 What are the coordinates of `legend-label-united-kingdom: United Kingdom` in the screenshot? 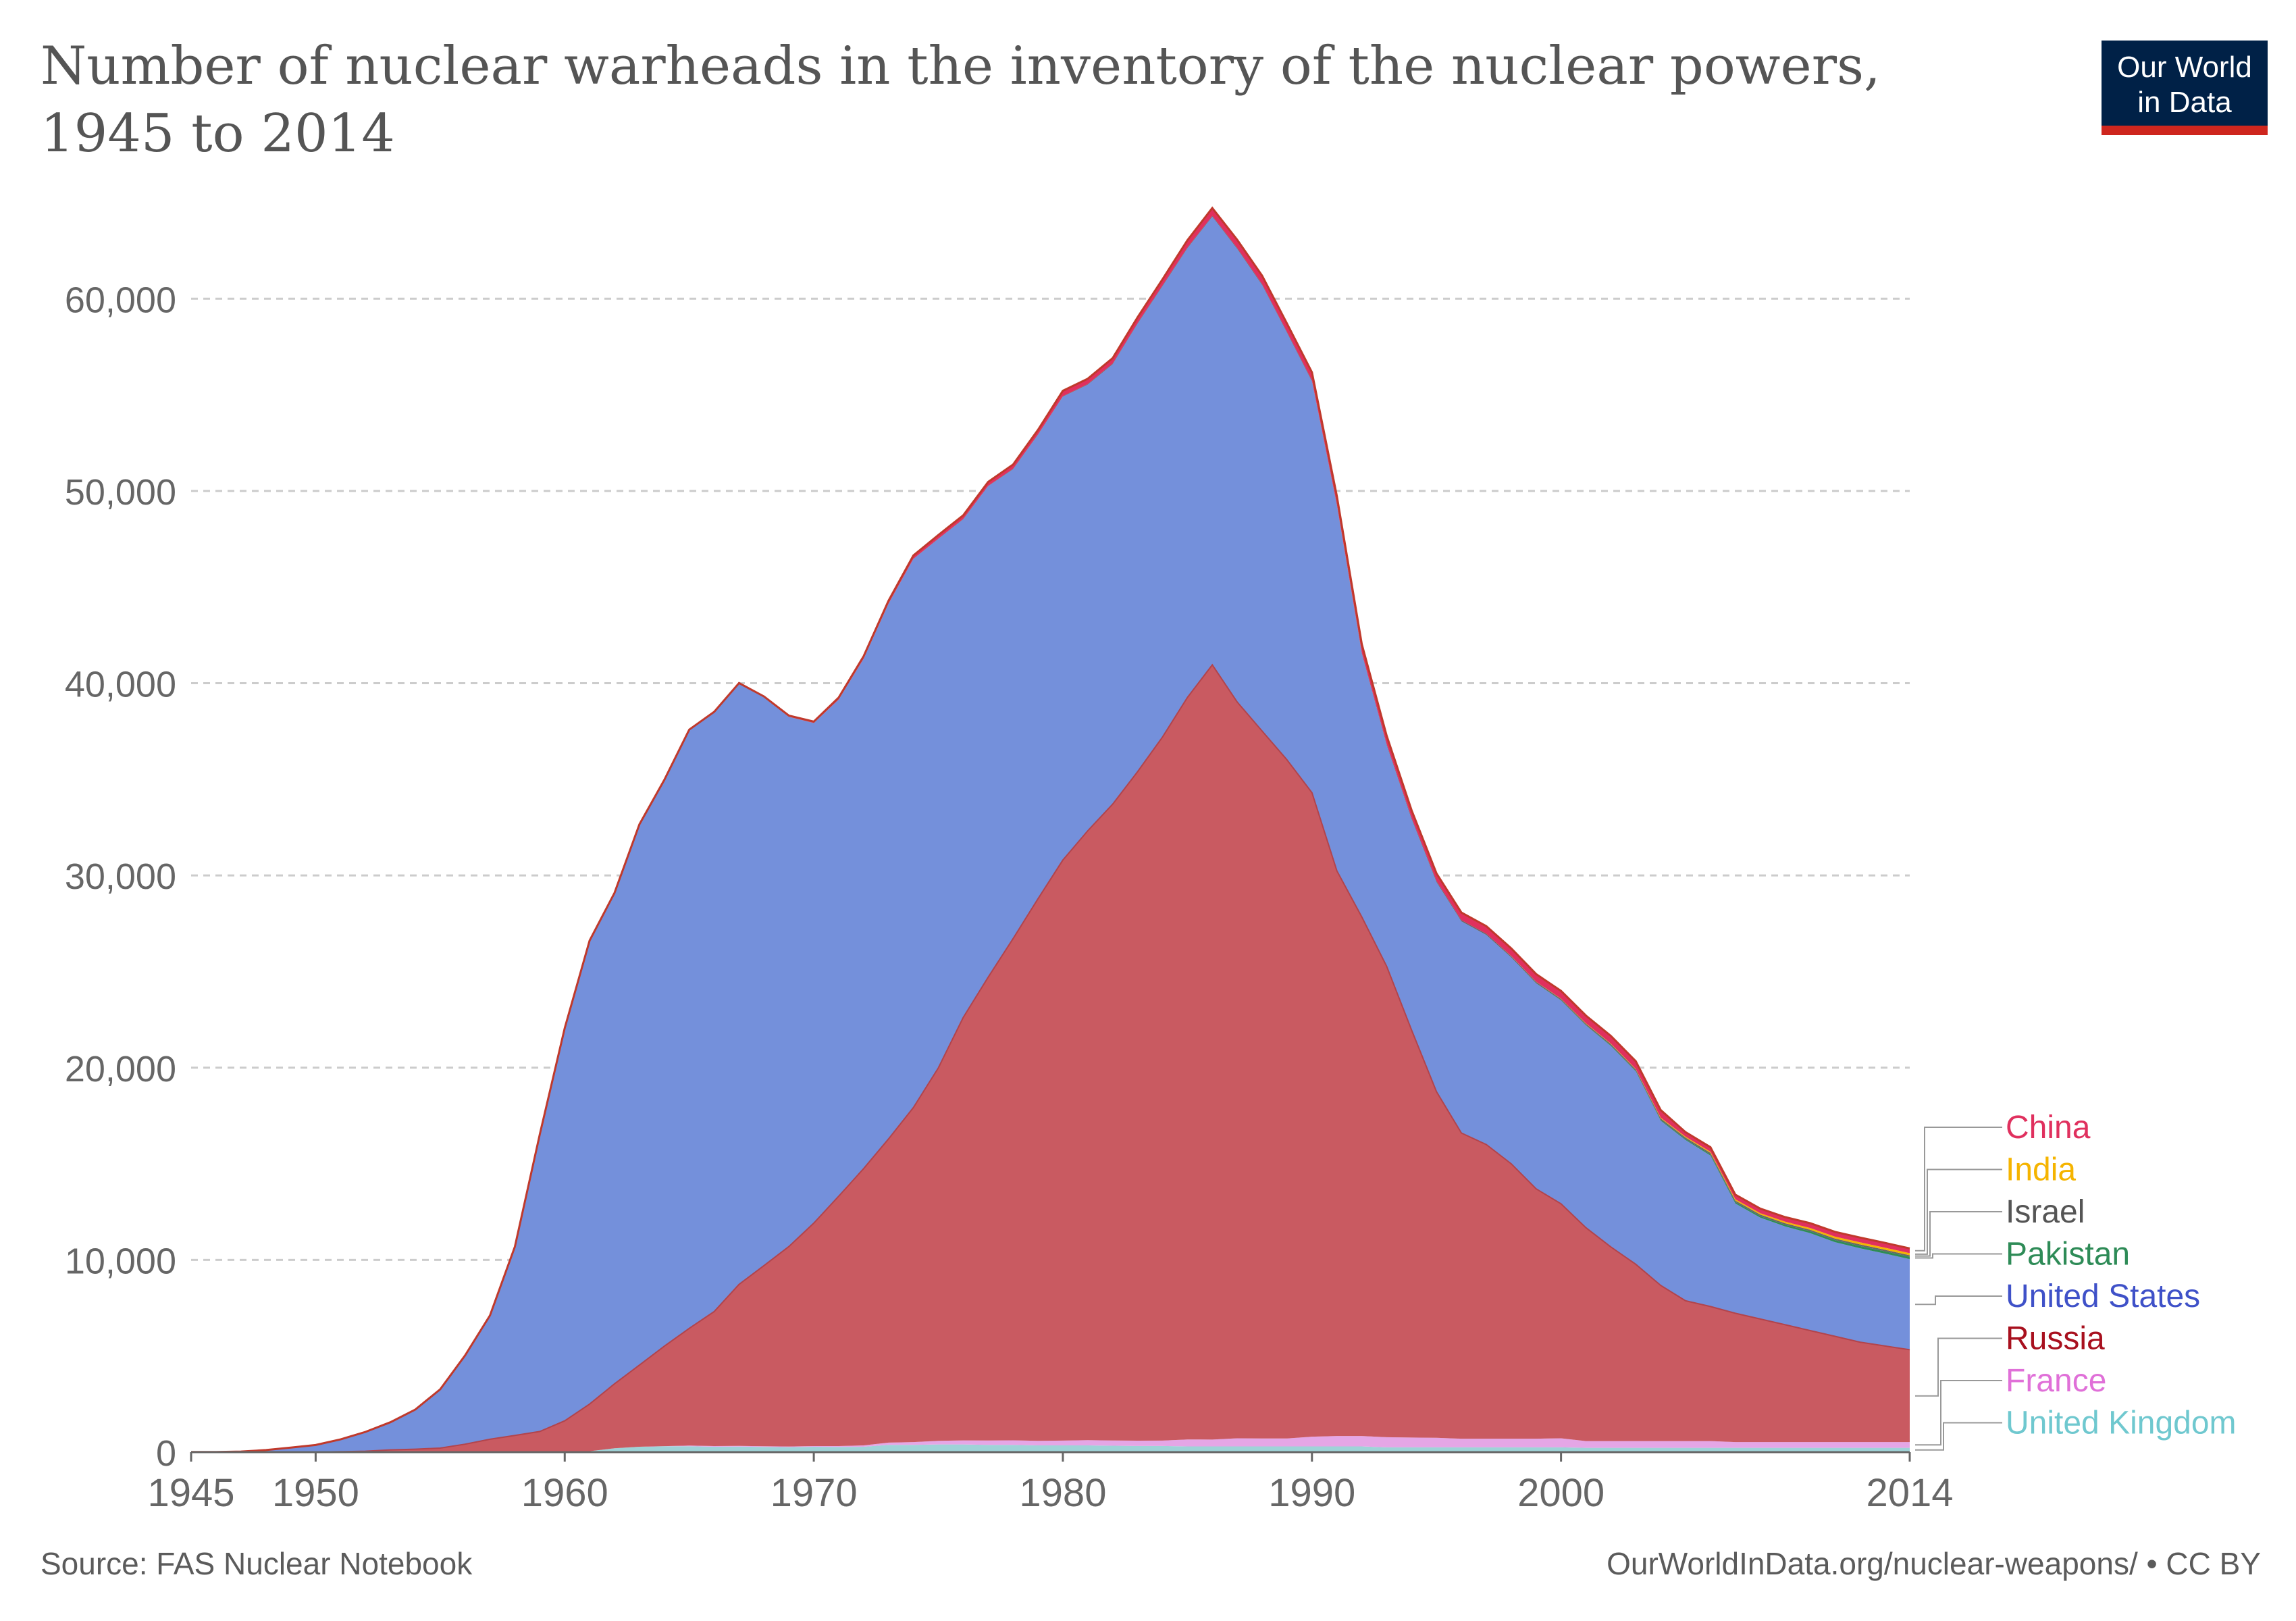 It's located at (2121, 1423).